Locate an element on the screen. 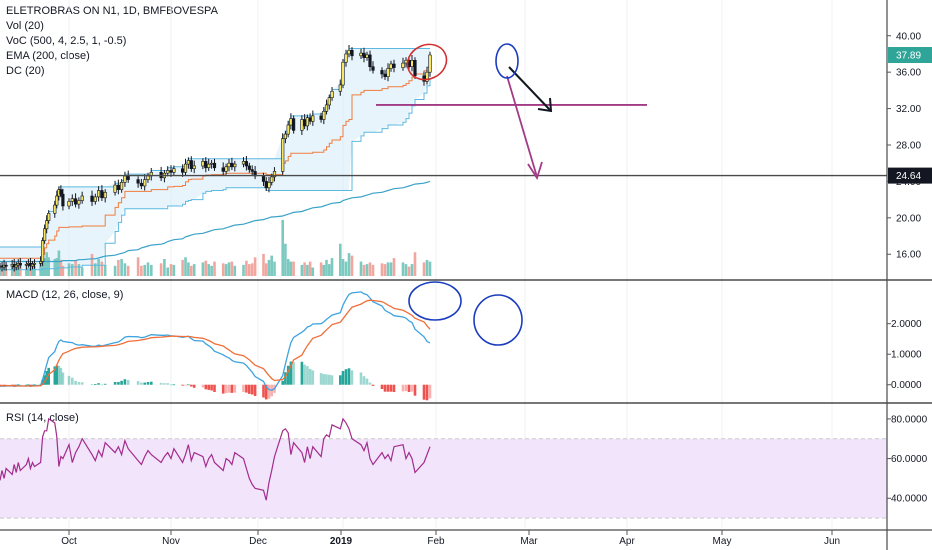 This screenshot has width=932, height=550. rsi-title: RSI (14, close) is located at coordinates (42, 418).